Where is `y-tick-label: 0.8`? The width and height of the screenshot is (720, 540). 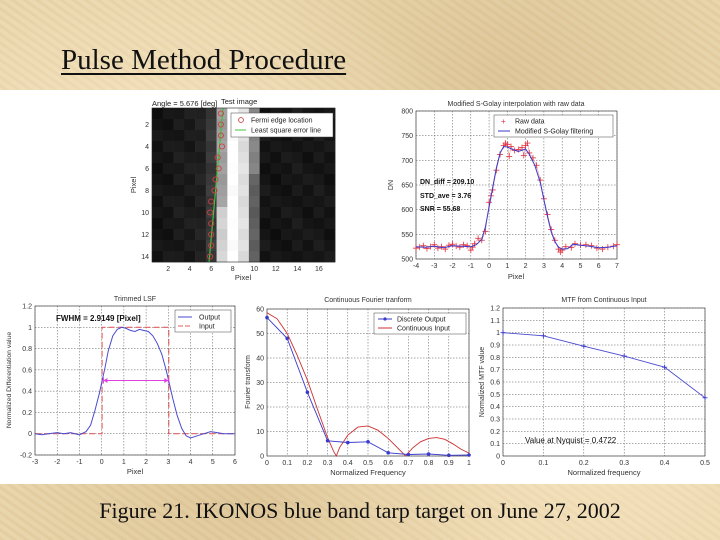
y-tick-label: 0.8 is located at coordinates (27, 349).